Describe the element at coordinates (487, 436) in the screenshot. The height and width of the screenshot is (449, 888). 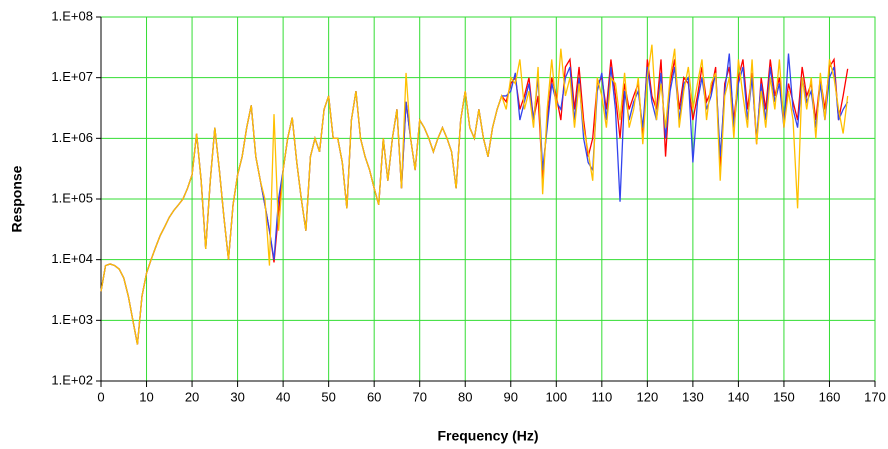
I see `x-axis-title: Frequency (Hz)` at that location.